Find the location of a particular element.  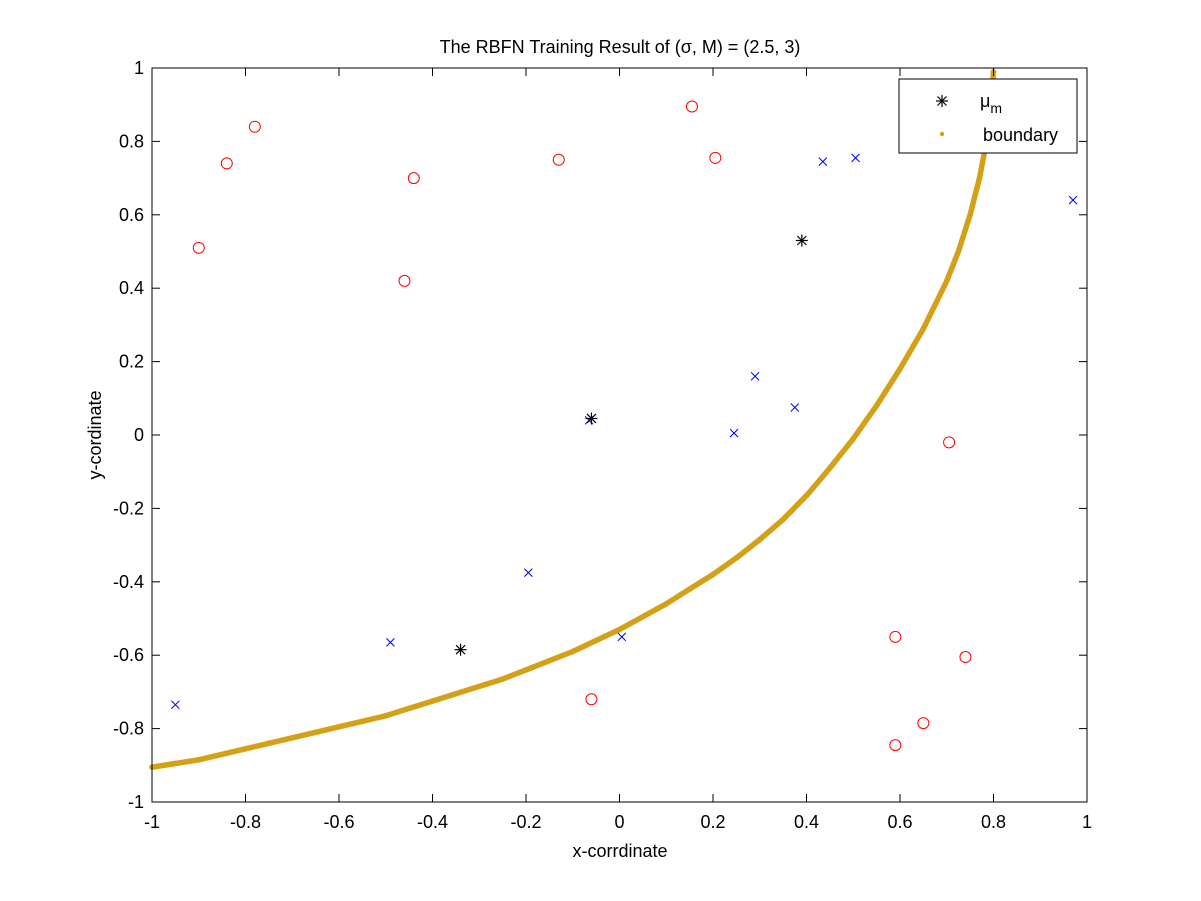

y-tick-label: -1 is located at coordinates (136, 802).